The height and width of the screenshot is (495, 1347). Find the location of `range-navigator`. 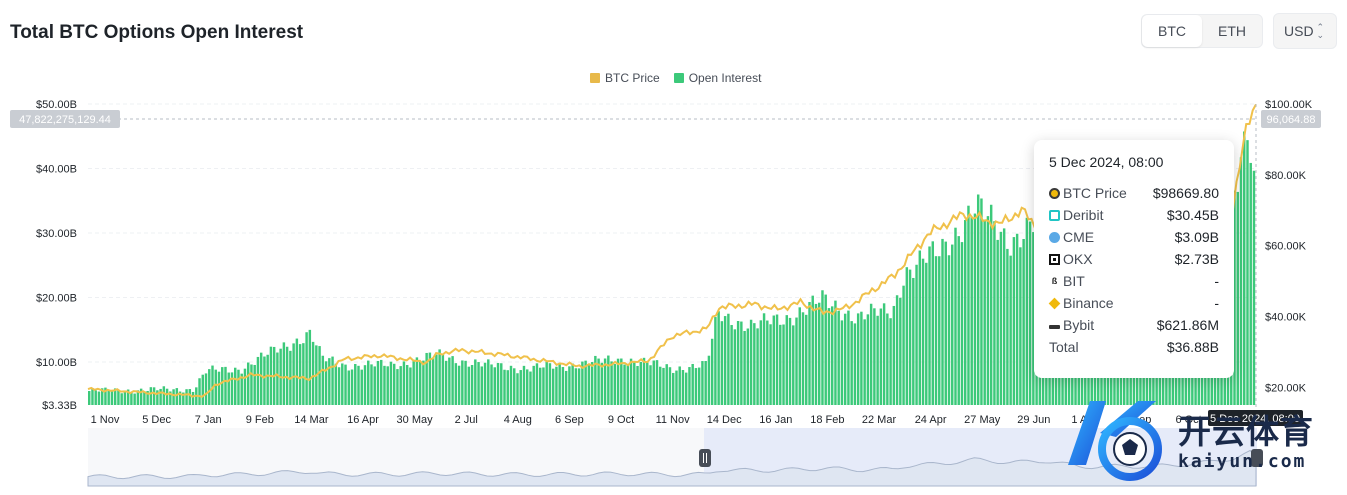

range-navigator is located at coordinates (675, 457).